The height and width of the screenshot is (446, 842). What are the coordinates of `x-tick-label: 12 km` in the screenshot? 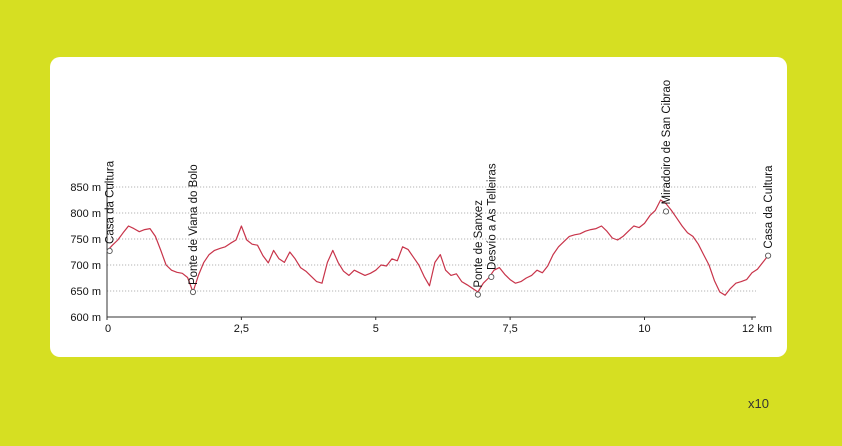 It's located at (757, 329).